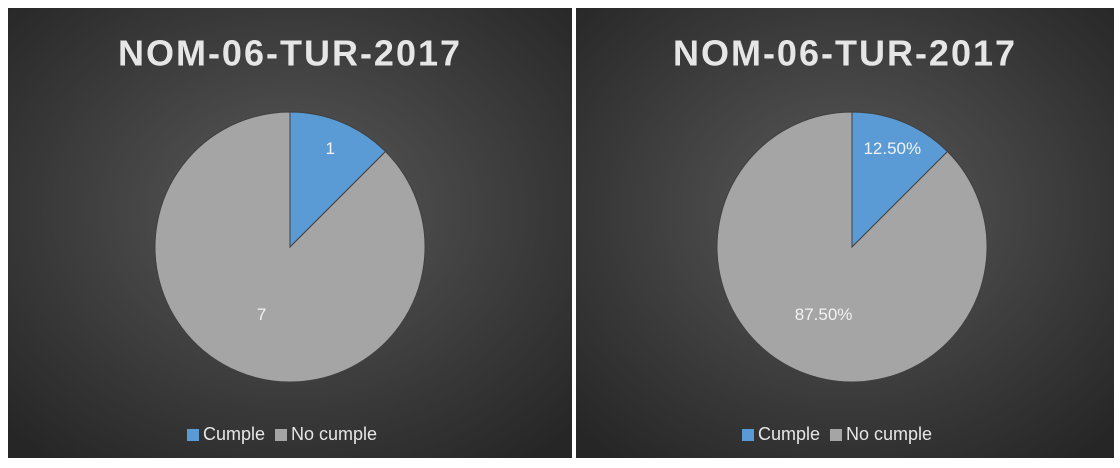 This screenshot has width=1120, height=468. Describe the element at coordinates (824, 314) in the screenshot. I see `data-label: 87.50%` at that location.